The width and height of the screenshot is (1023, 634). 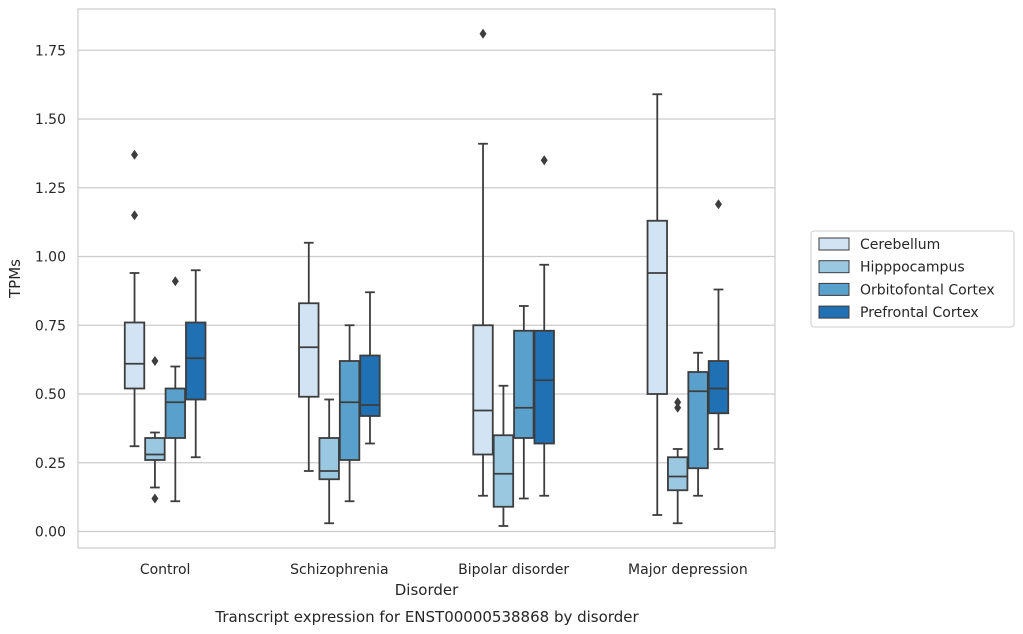 What do you see at coordinates (427, 590) in the screenshot?
I see `x-axis-label: Disorder` at bounding box center [427, 590].